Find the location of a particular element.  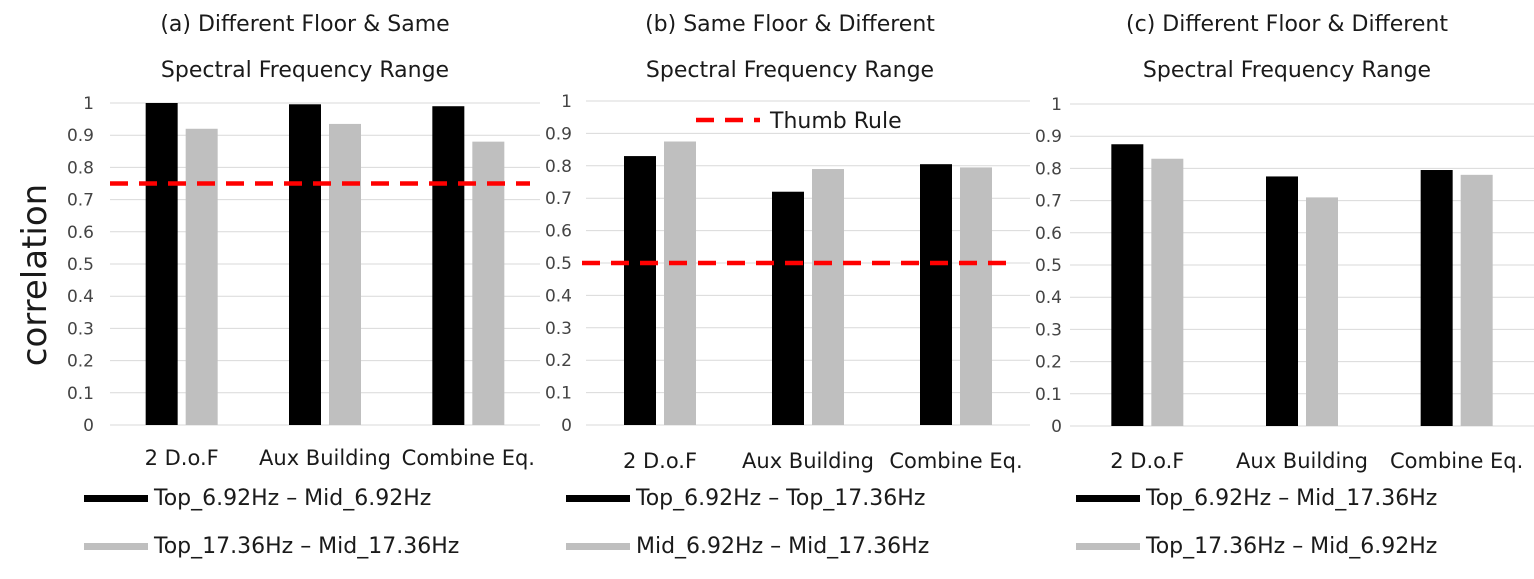

legend-item-series2: Top_17.36Hz – Mid_6.92Hz is located at coordinates (1256, 546).